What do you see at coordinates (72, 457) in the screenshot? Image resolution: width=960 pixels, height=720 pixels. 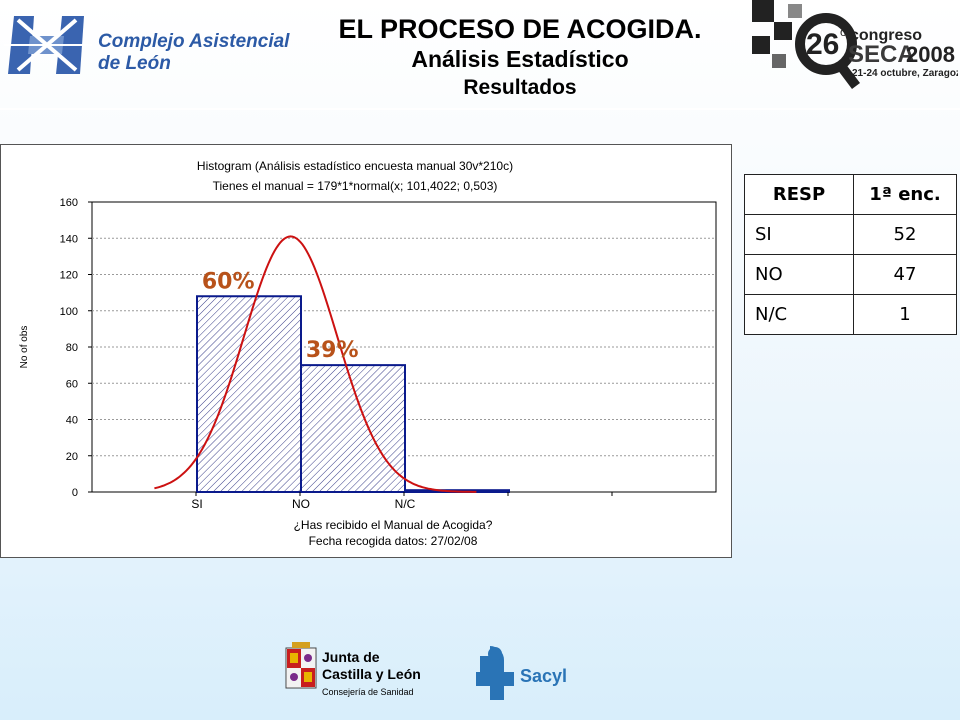 I see `y-tick-label: 20` at bounding box center [72, 457].